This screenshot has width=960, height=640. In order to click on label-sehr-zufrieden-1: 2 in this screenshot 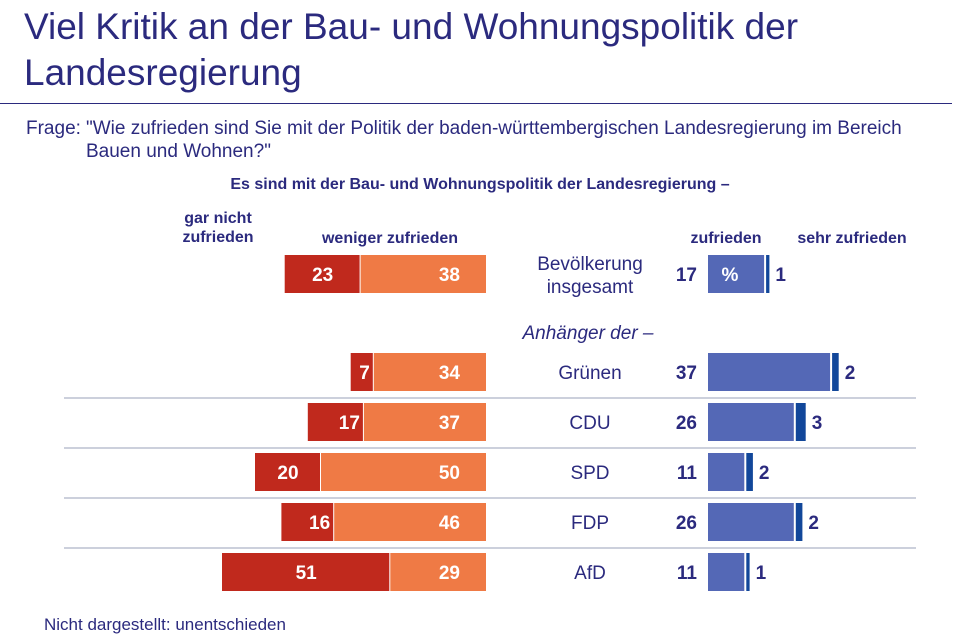, I will do `click(850, 373)`.